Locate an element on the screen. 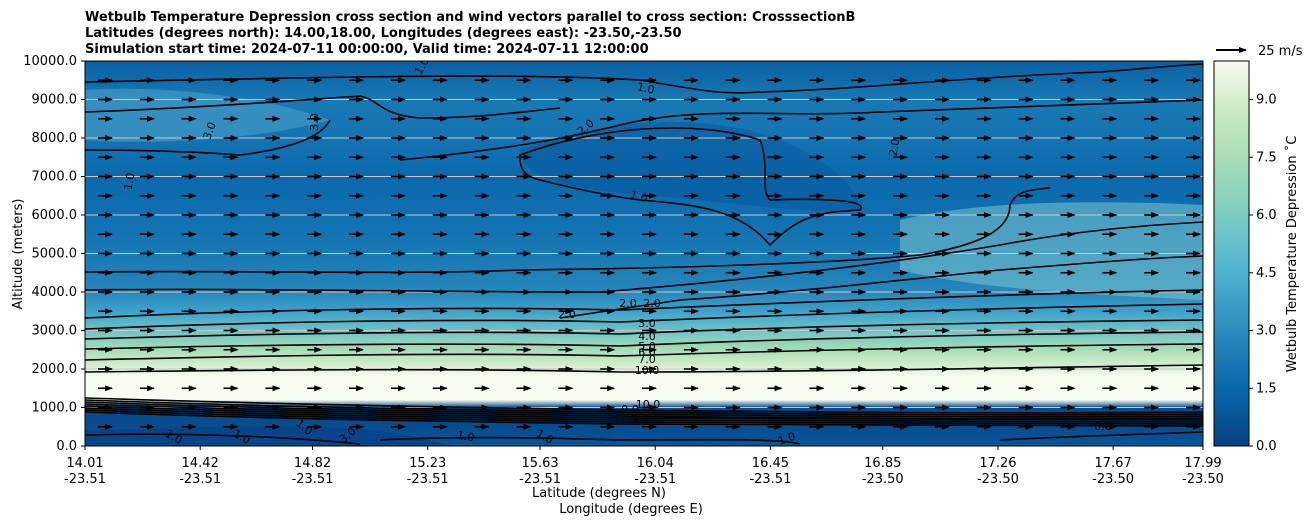 The image size is (1312, 526). x-axis-label-lon: Longitude (degrees E) is located at coordinates (631, 509).